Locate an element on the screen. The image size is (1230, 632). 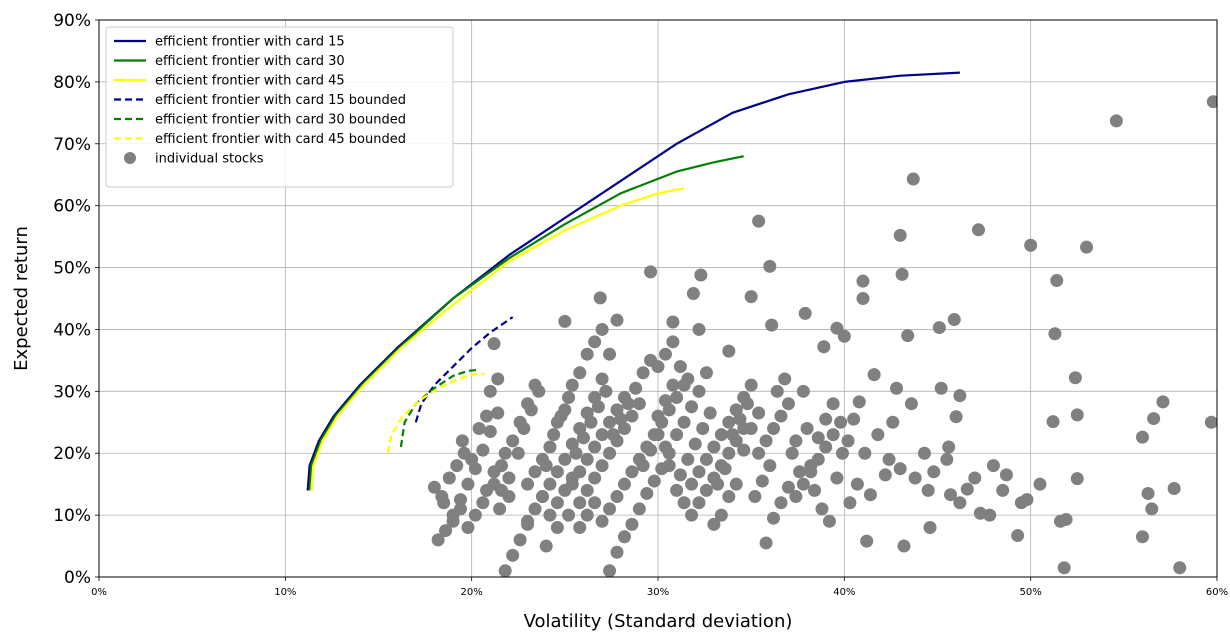
y-axis-label: Expected return is located at coordinates (21, 298).